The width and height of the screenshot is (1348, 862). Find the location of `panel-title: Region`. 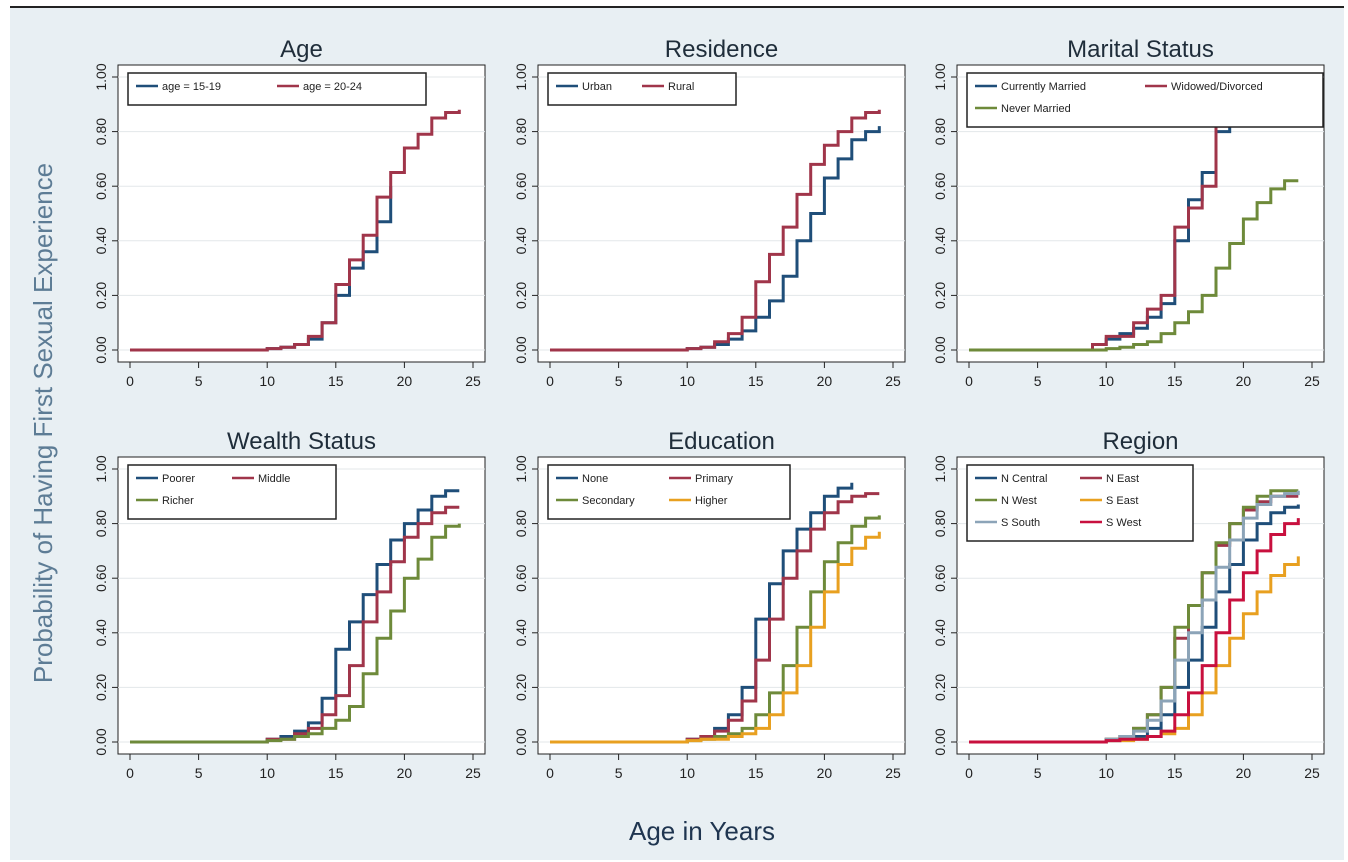

panel-title: Region is located at coordinates (1140, 441).